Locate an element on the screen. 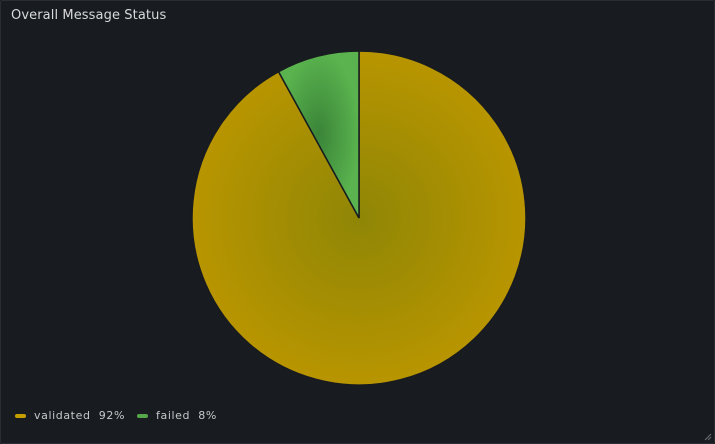  legend-swatch-failed is located at coordinates (142, 415).